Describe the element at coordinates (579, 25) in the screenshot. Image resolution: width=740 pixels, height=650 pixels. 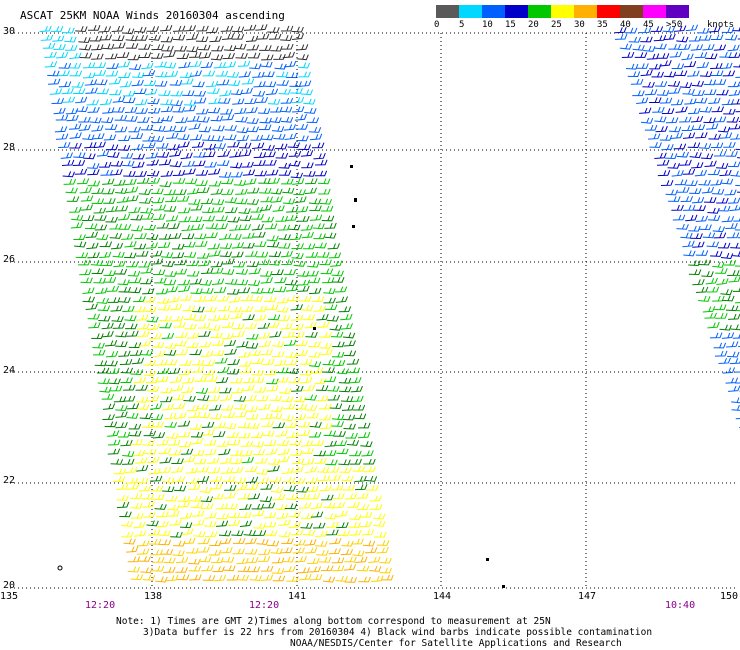
I see `colorbar-label: 30` at that location.